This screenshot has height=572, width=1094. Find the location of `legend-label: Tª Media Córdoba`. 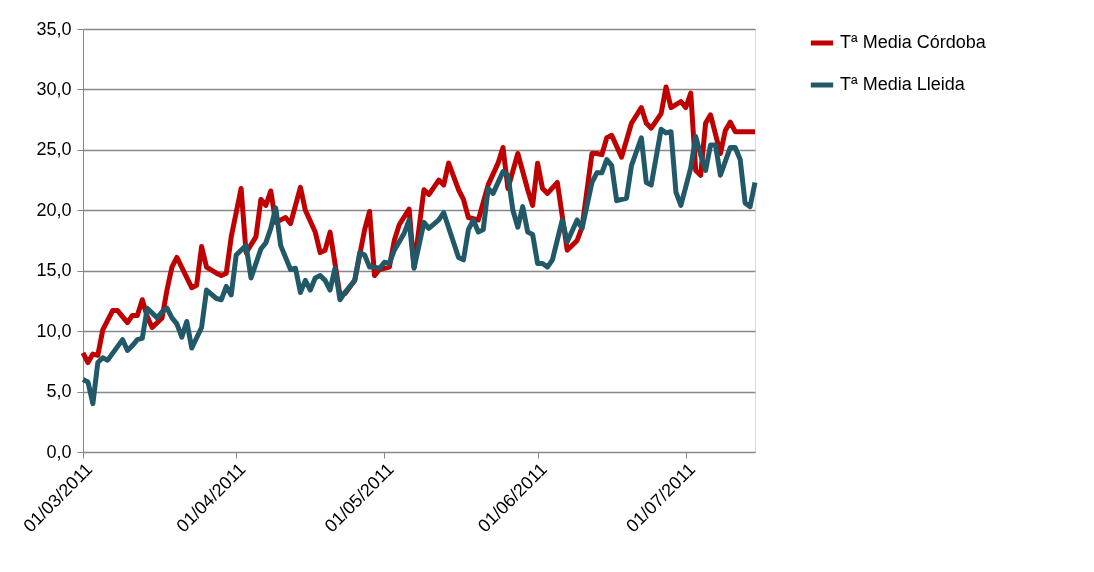

legend-label: Tª Media Córdoba is located at coordinates (913, 42).